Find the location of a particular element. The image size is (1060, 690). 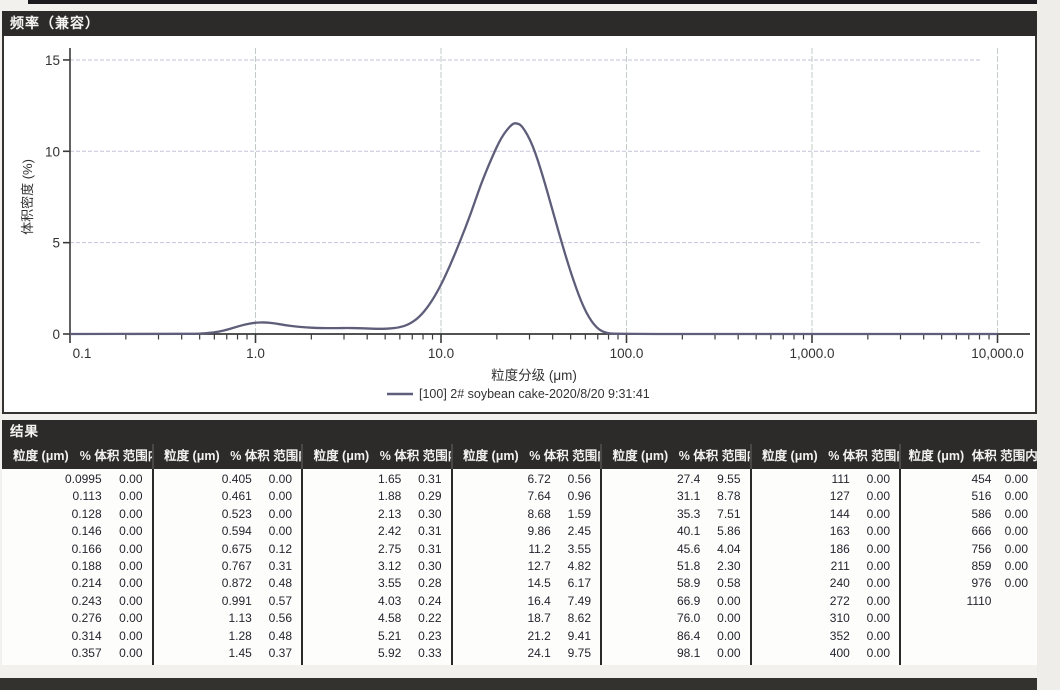

volume-percent-cell: 0.58 is located at coordinates (729, 583).